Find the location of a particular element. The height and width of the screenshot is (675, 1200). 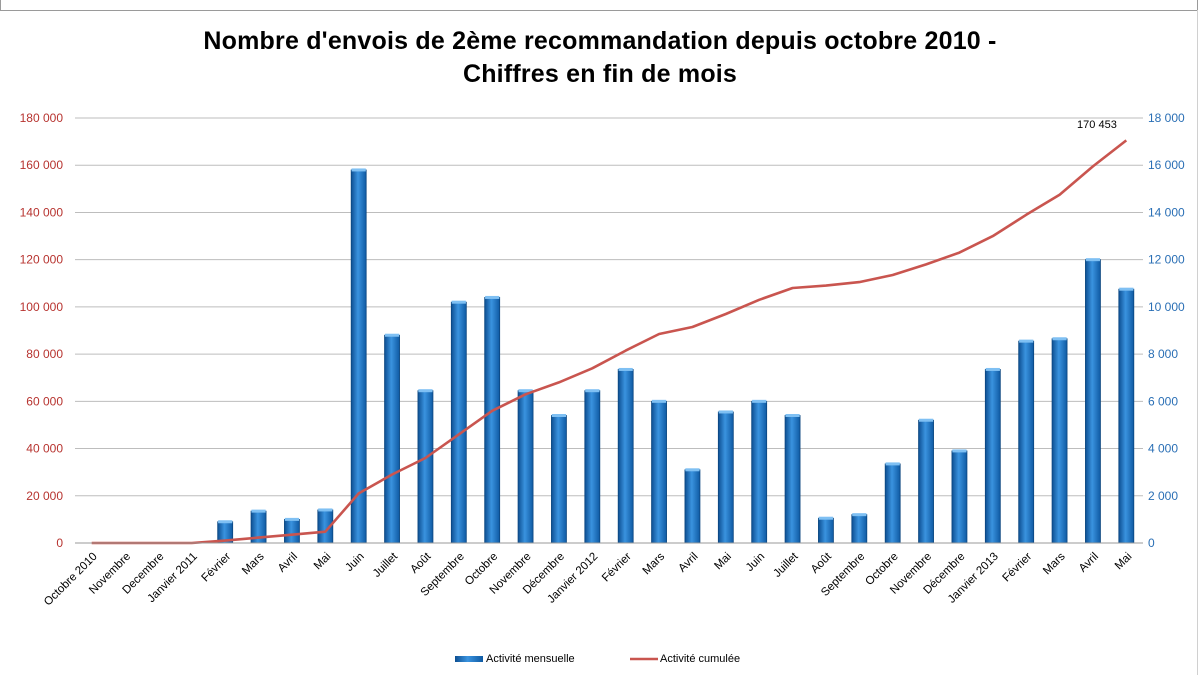

y-right-tick-label: 18 000 is located at coordinates (1166, 118).